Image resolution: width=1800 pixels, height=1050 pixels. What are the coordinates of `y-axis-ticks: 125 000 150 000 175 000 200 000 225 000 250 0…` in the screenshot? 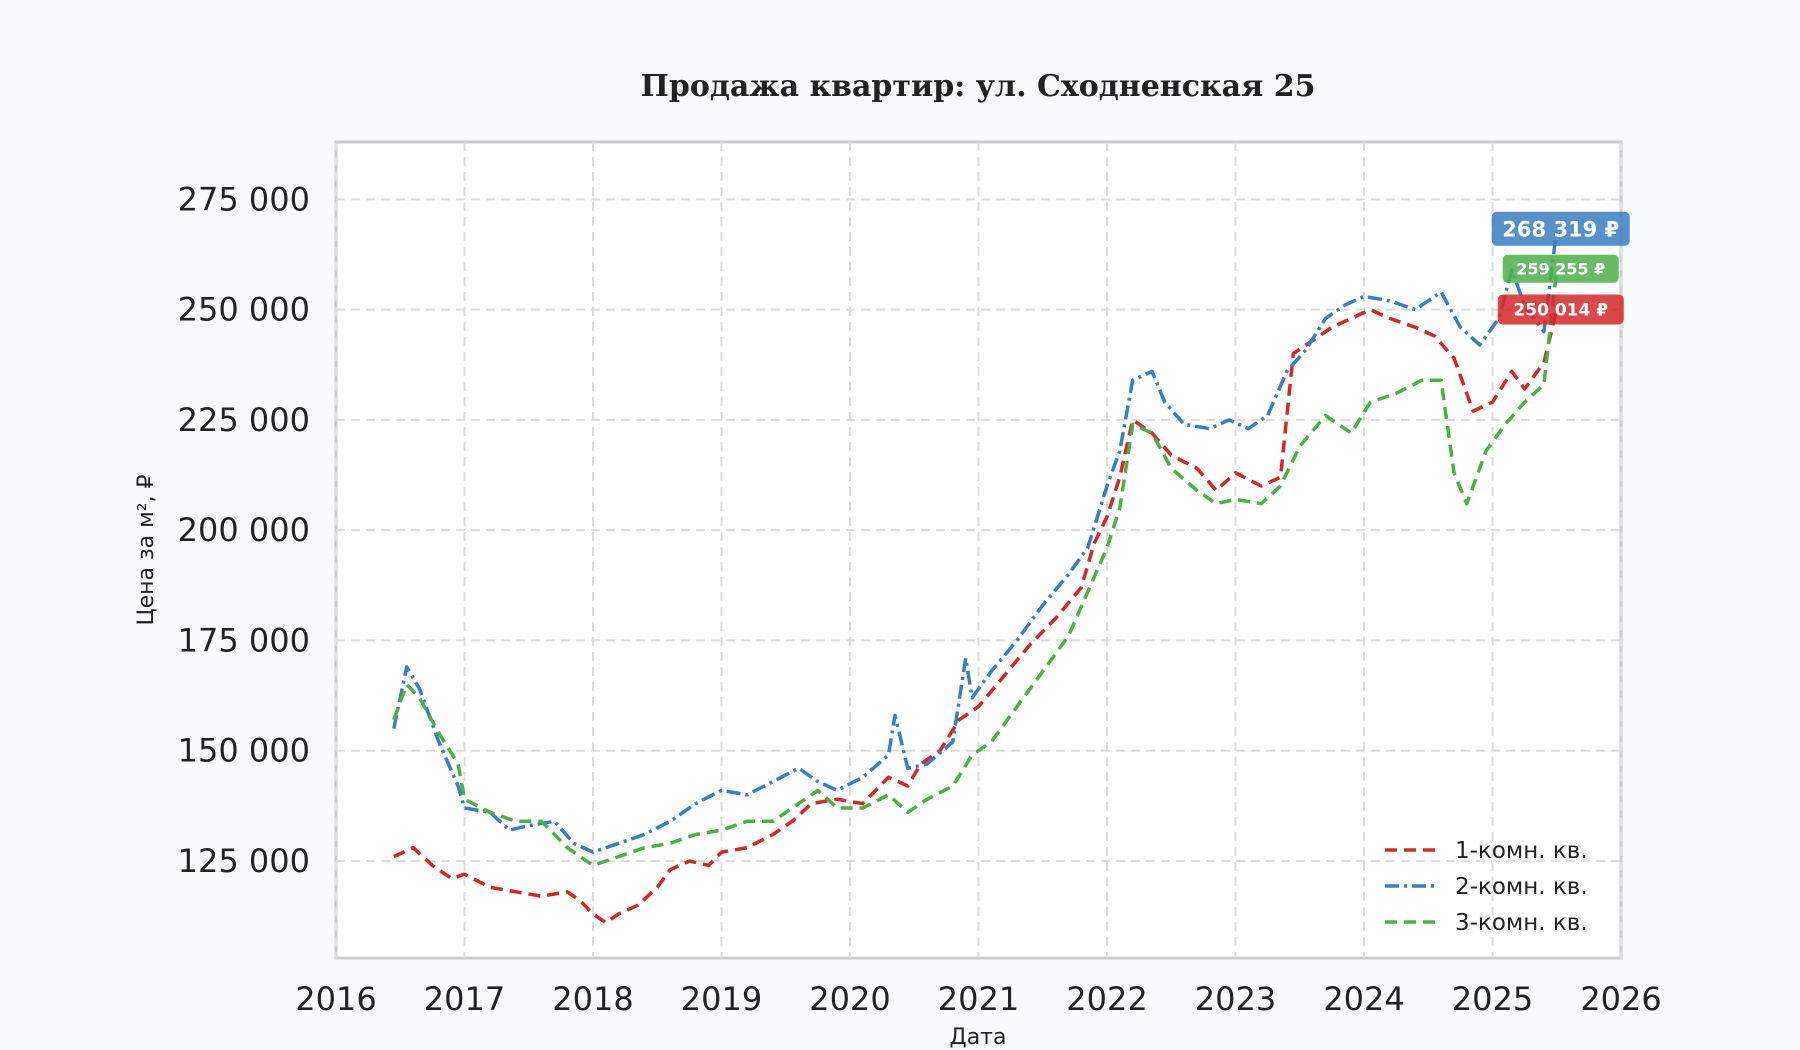 It's located at (244, 530).